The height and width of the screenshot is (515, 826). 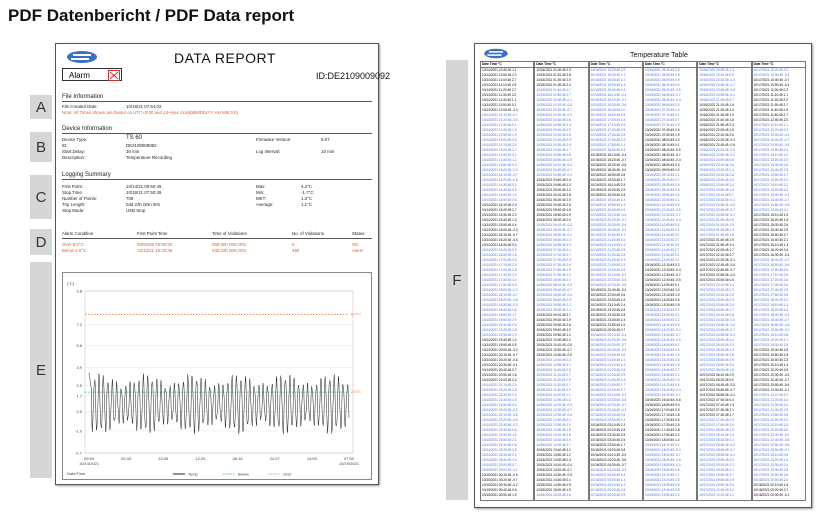 What do you see at coordinates (499, 265) in the screenshot?
I see `table-row: 10/14/2021 17:10:45 2.9` at bounding box center [499, 265].